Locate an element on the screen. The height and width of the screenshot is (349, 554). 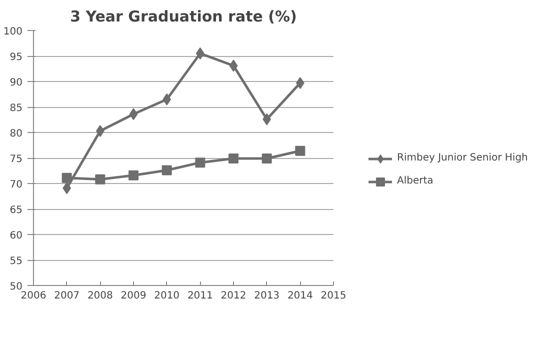
x-tick-label: 2011 is located at coordinates (200, 296).